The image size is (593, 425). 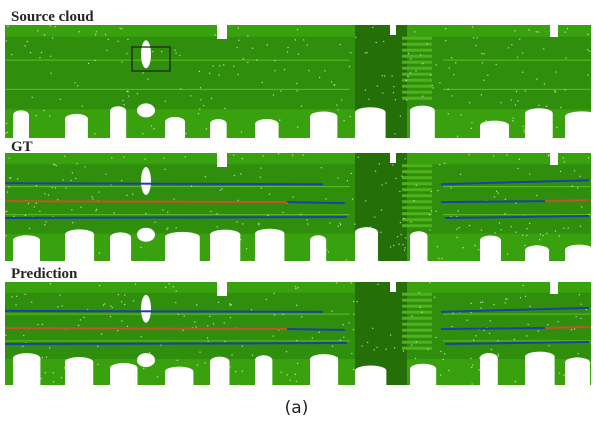 I want to click on panel-title-gt: GT, so click(x=22, y=147).